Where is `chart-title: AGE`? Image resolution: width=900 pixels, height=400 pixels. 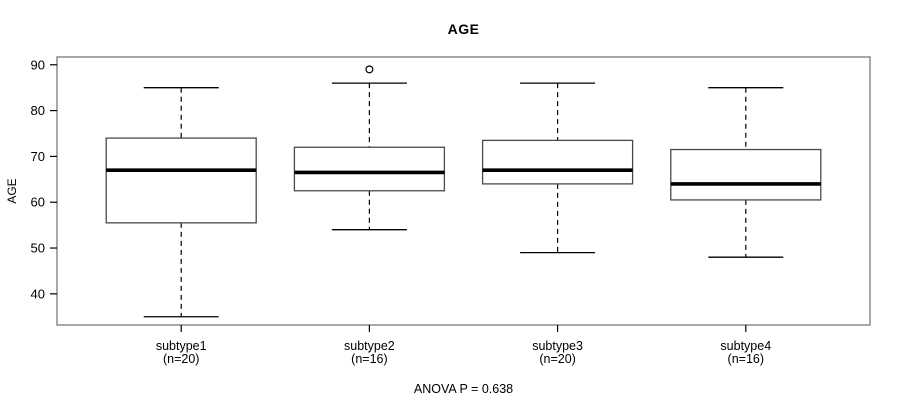
chart-title: AGE is located at coordinates (463, 29).